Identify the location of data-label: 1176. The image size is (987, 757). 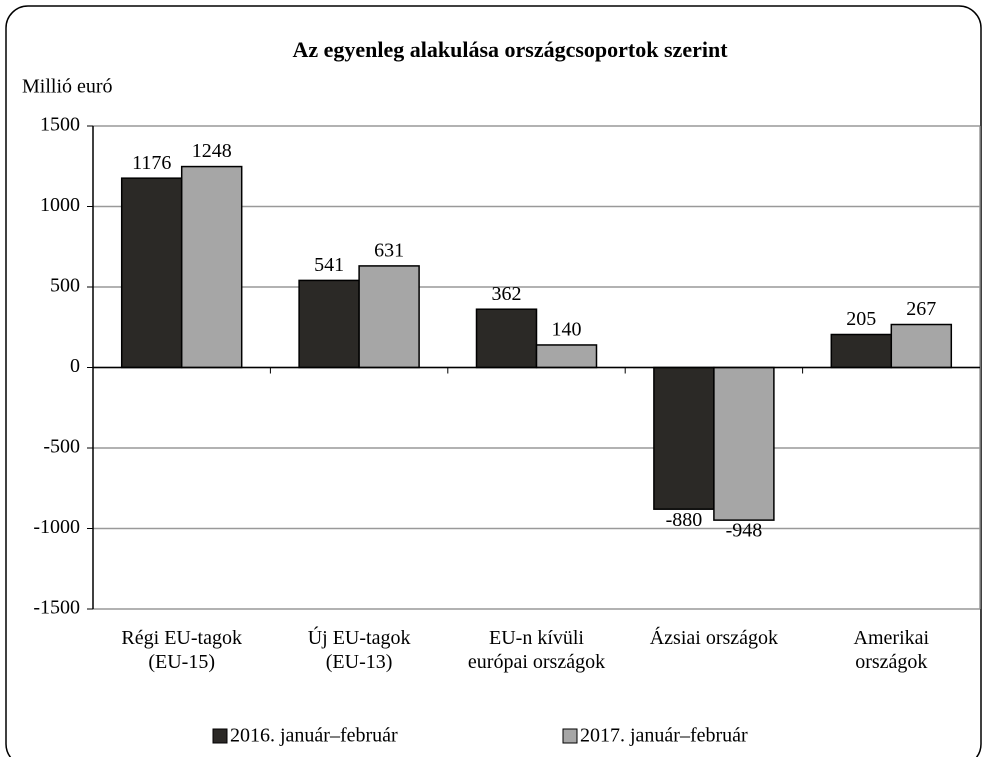
(151, 163).